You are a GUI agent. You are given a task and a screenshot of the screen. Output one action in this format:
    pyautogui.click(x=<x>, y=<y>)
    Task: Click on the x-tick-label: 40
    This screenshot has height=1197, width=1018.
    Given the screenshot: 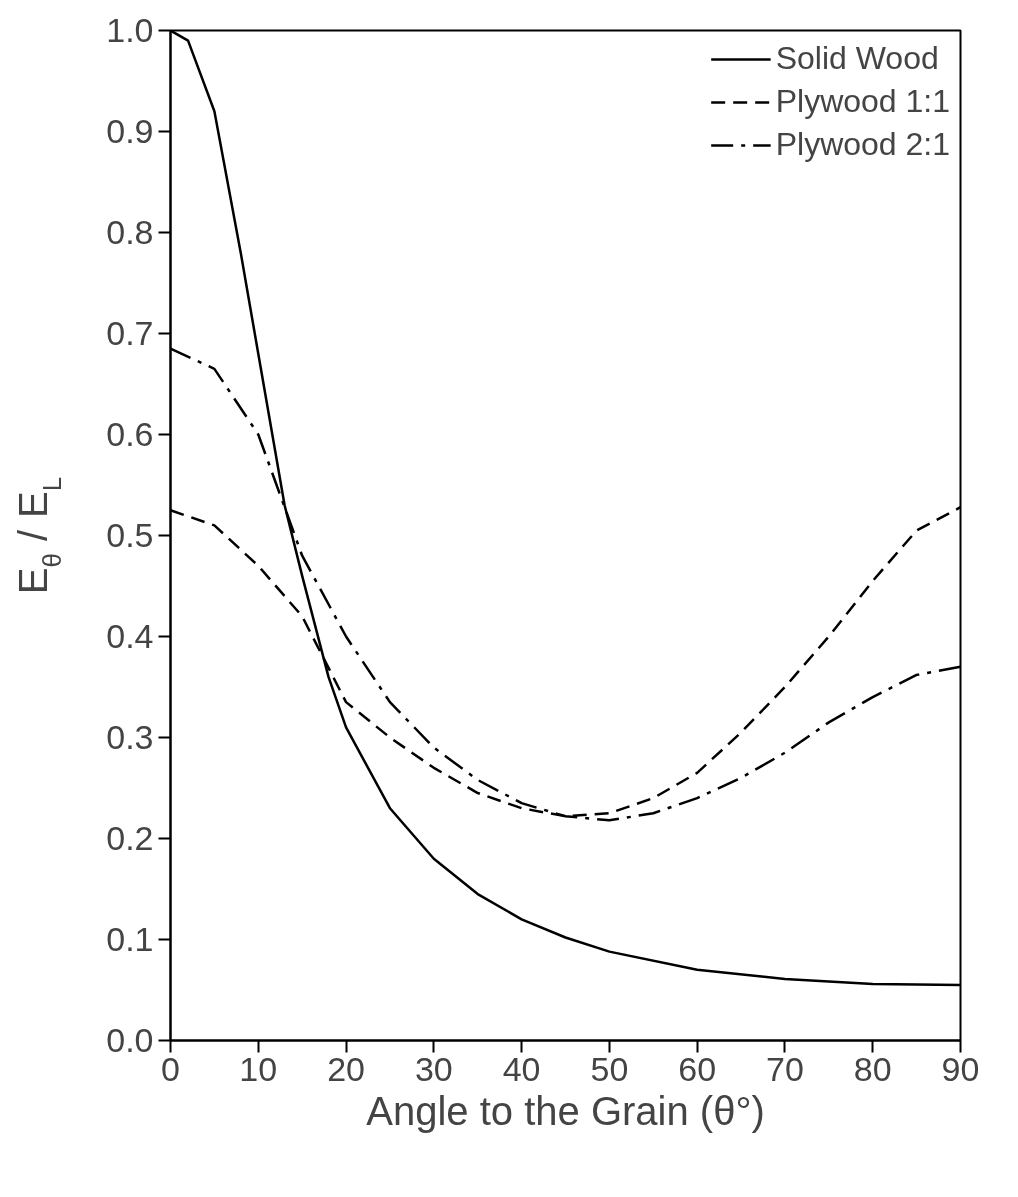 What is the action you would take?
    pyautogui.click(x=521, y=1068)
    